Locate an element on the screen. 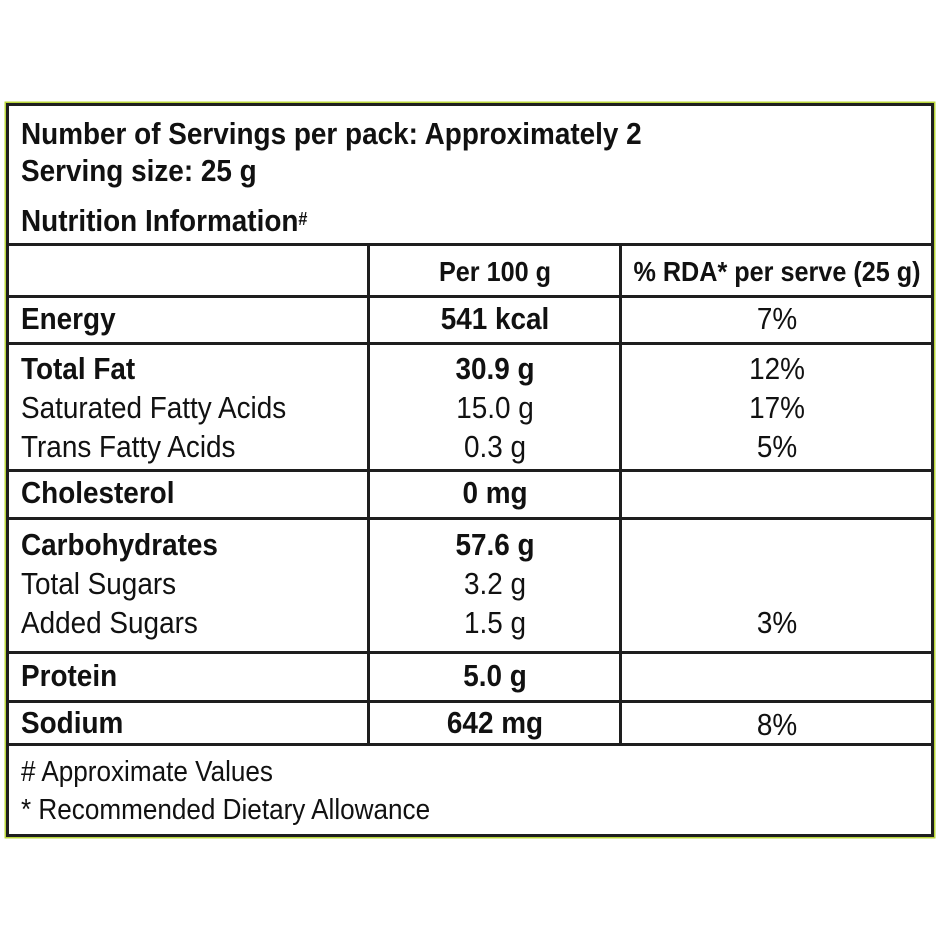  serving-size: Serving size: 25 g is located at coordinates (139, 170).